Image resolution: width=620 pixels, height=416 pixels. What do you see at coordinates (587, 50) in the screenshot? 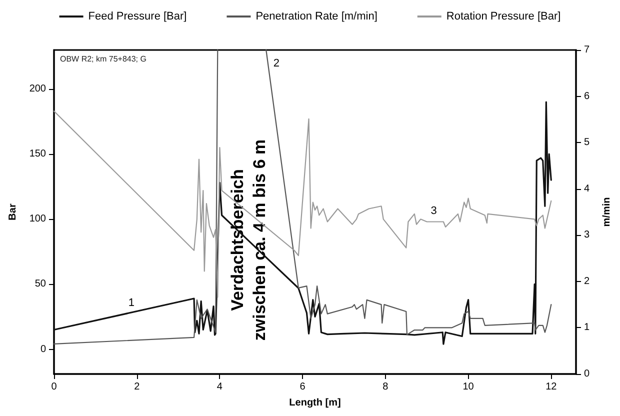
I see `y2-tick-label: 7` at bounding box center [587, 50].